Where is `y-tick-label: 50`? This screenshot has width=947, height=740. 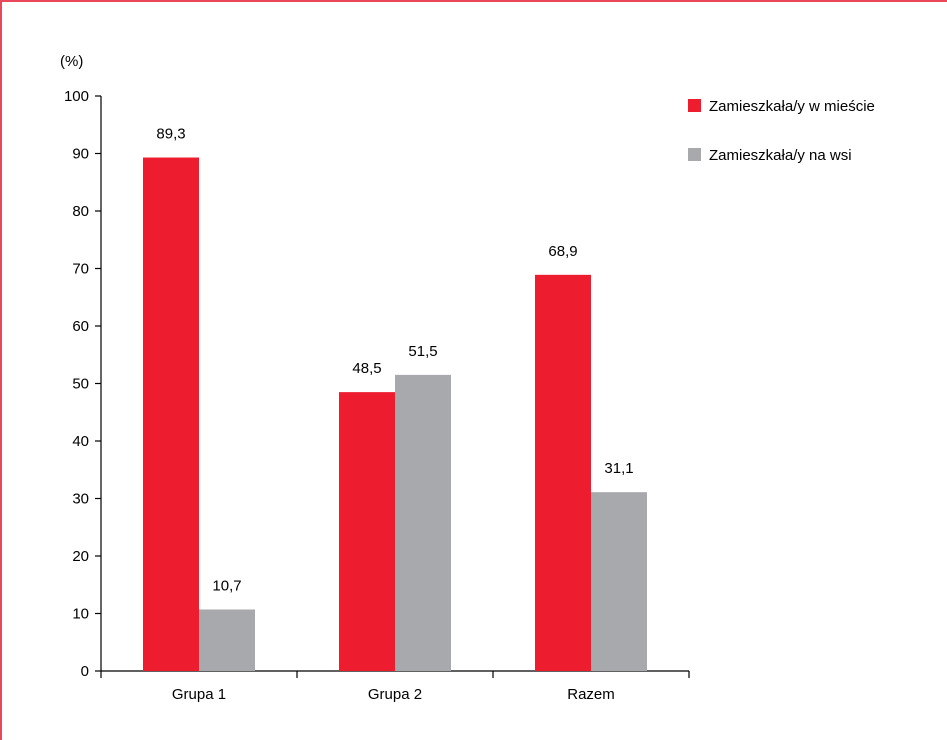 y-tick-label: 50 is located at coordinates (80, 384).